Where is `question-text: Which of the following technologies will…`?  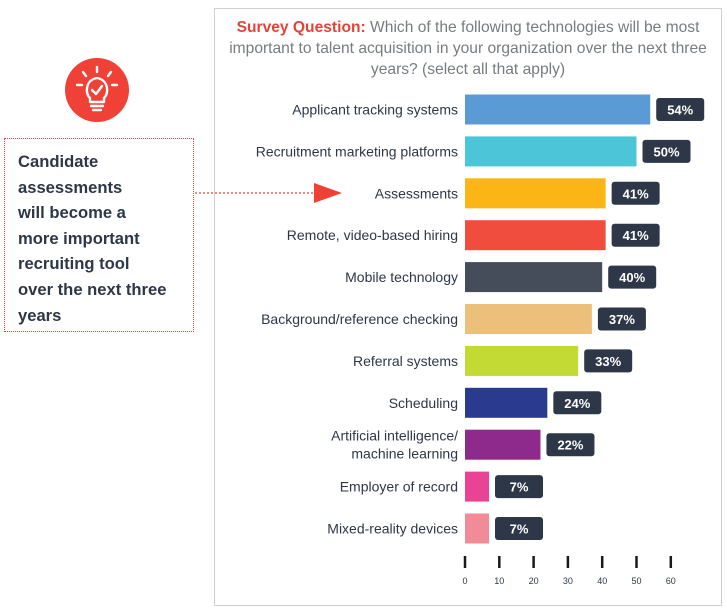 question-text: Which of the following technologies will… is located at coordinates (468, 48).